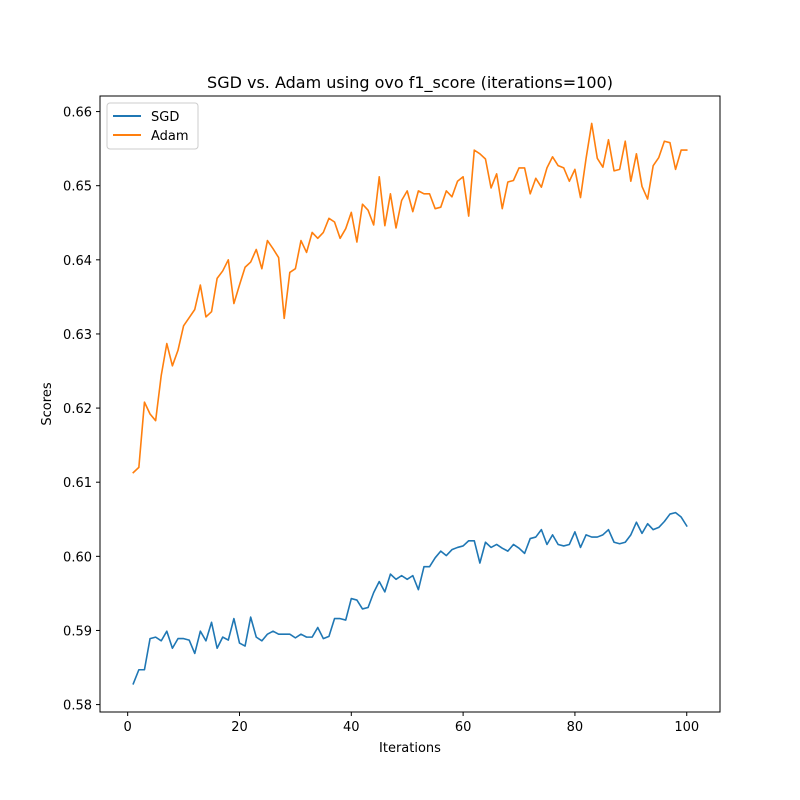 Image resolution: width=800 pixels, height=800 pixels. I want to click on y-tick-label: 0.66, so click(77, 113).